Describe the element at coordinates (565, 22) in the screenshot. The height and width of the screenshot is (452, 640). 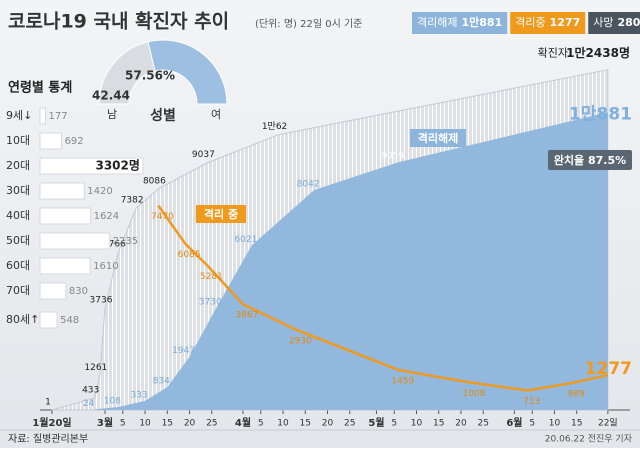
I see `legend-value: 1277` at that location.